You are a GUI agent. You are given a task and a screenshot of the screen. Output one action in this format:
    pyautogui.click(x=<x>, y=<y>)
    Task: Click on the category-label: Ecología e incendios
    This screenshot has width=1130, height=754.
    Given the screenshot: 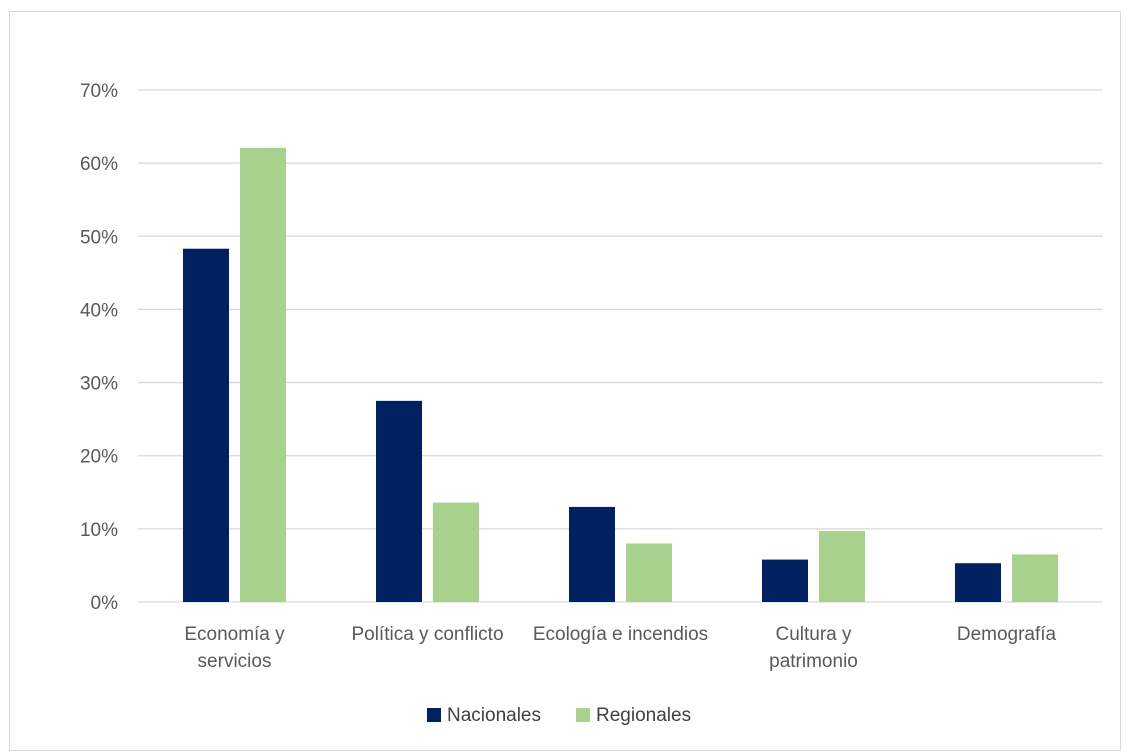 What is the action you would take?
    pyautogui.click(x=620, y=634)
    